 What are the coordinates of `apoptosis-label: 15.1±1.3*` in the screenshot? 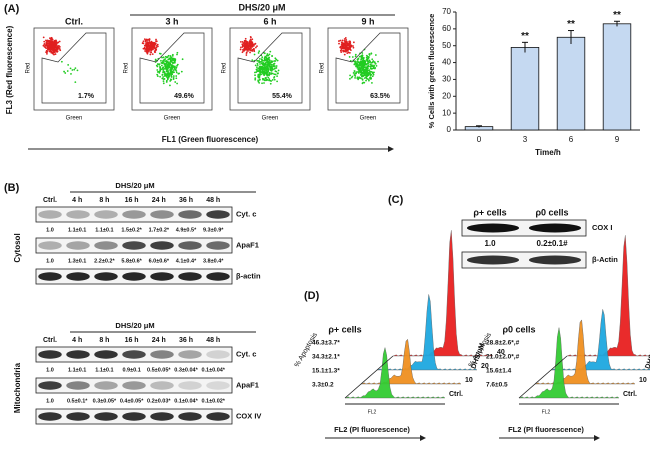 It's located at (326, 371).